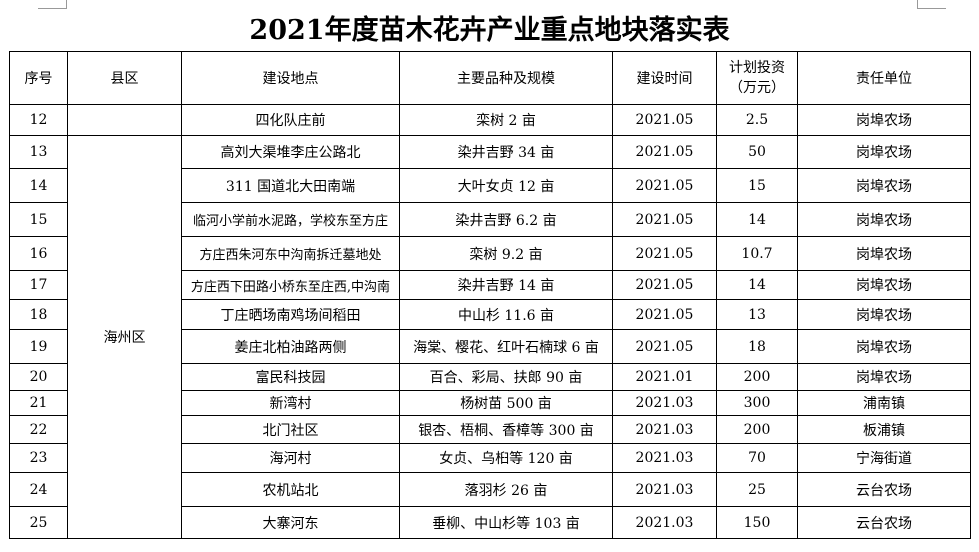 The height and width of the screenshot is (552, 979). I want to click on cell-variety: 落羽杉 26 亩, so click(506, 489).